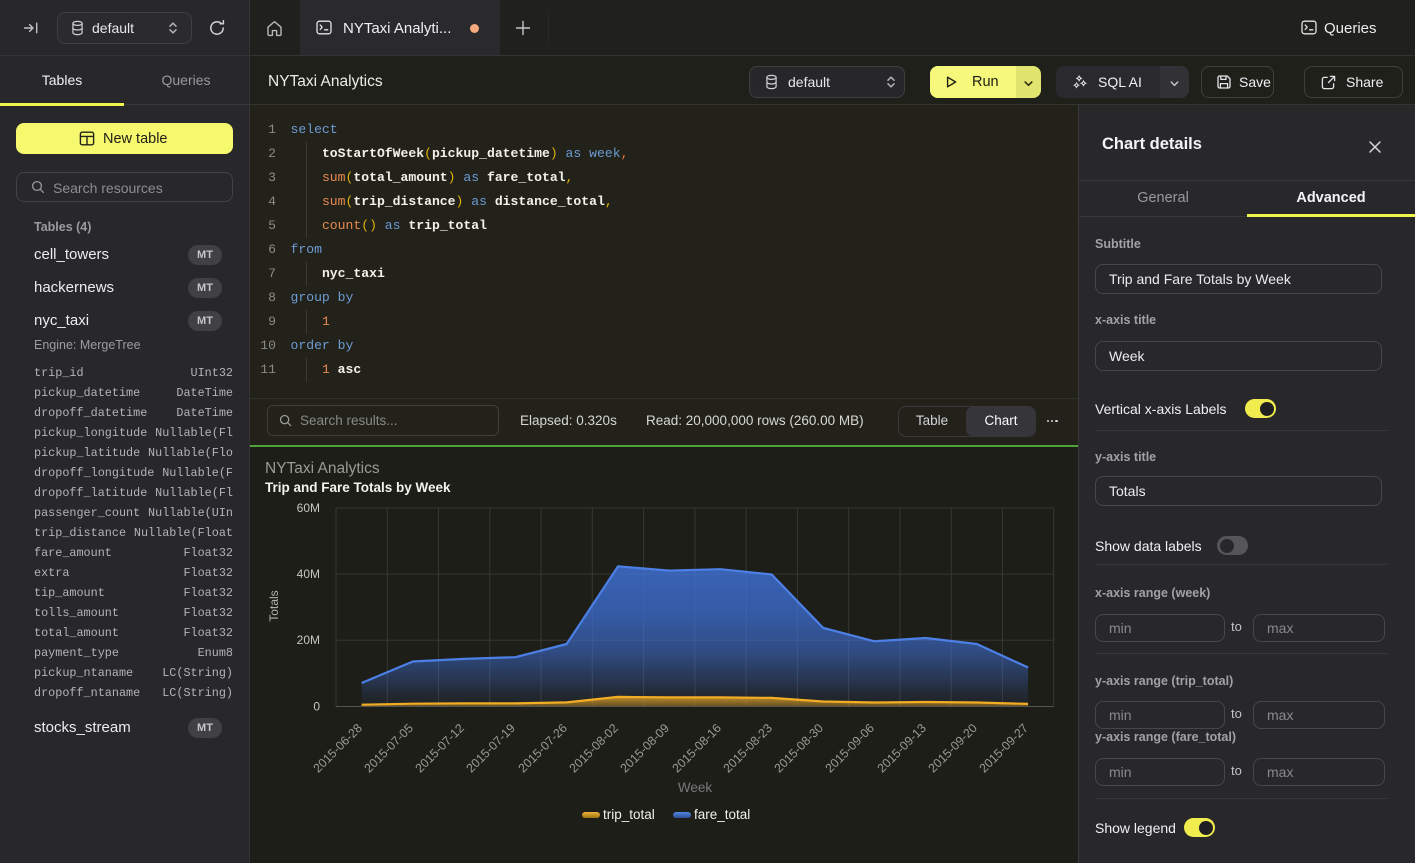 Image resolution: width=1415 pixels, height=863 pixels. What do you see at coordinates (308, 640) in the screenshot?
I see `svg-text: 20M` at bounding box center [308, 640].